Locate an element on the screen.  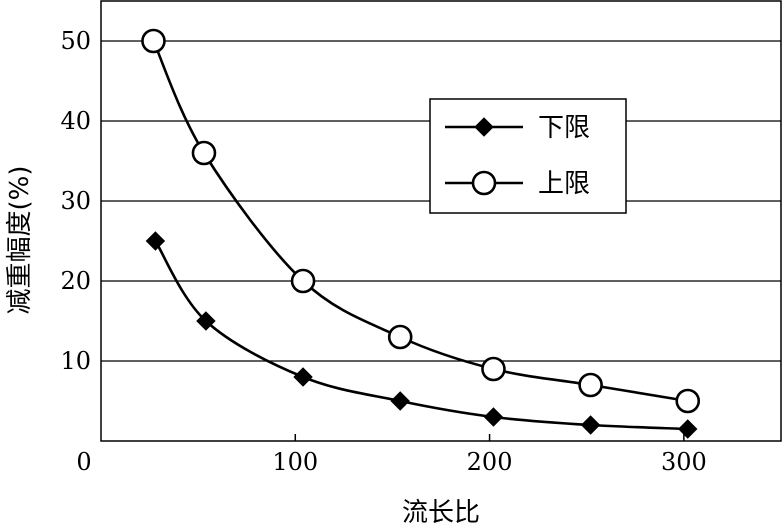
x-axis-title: 流长比 is located at coordinates (441, 513).